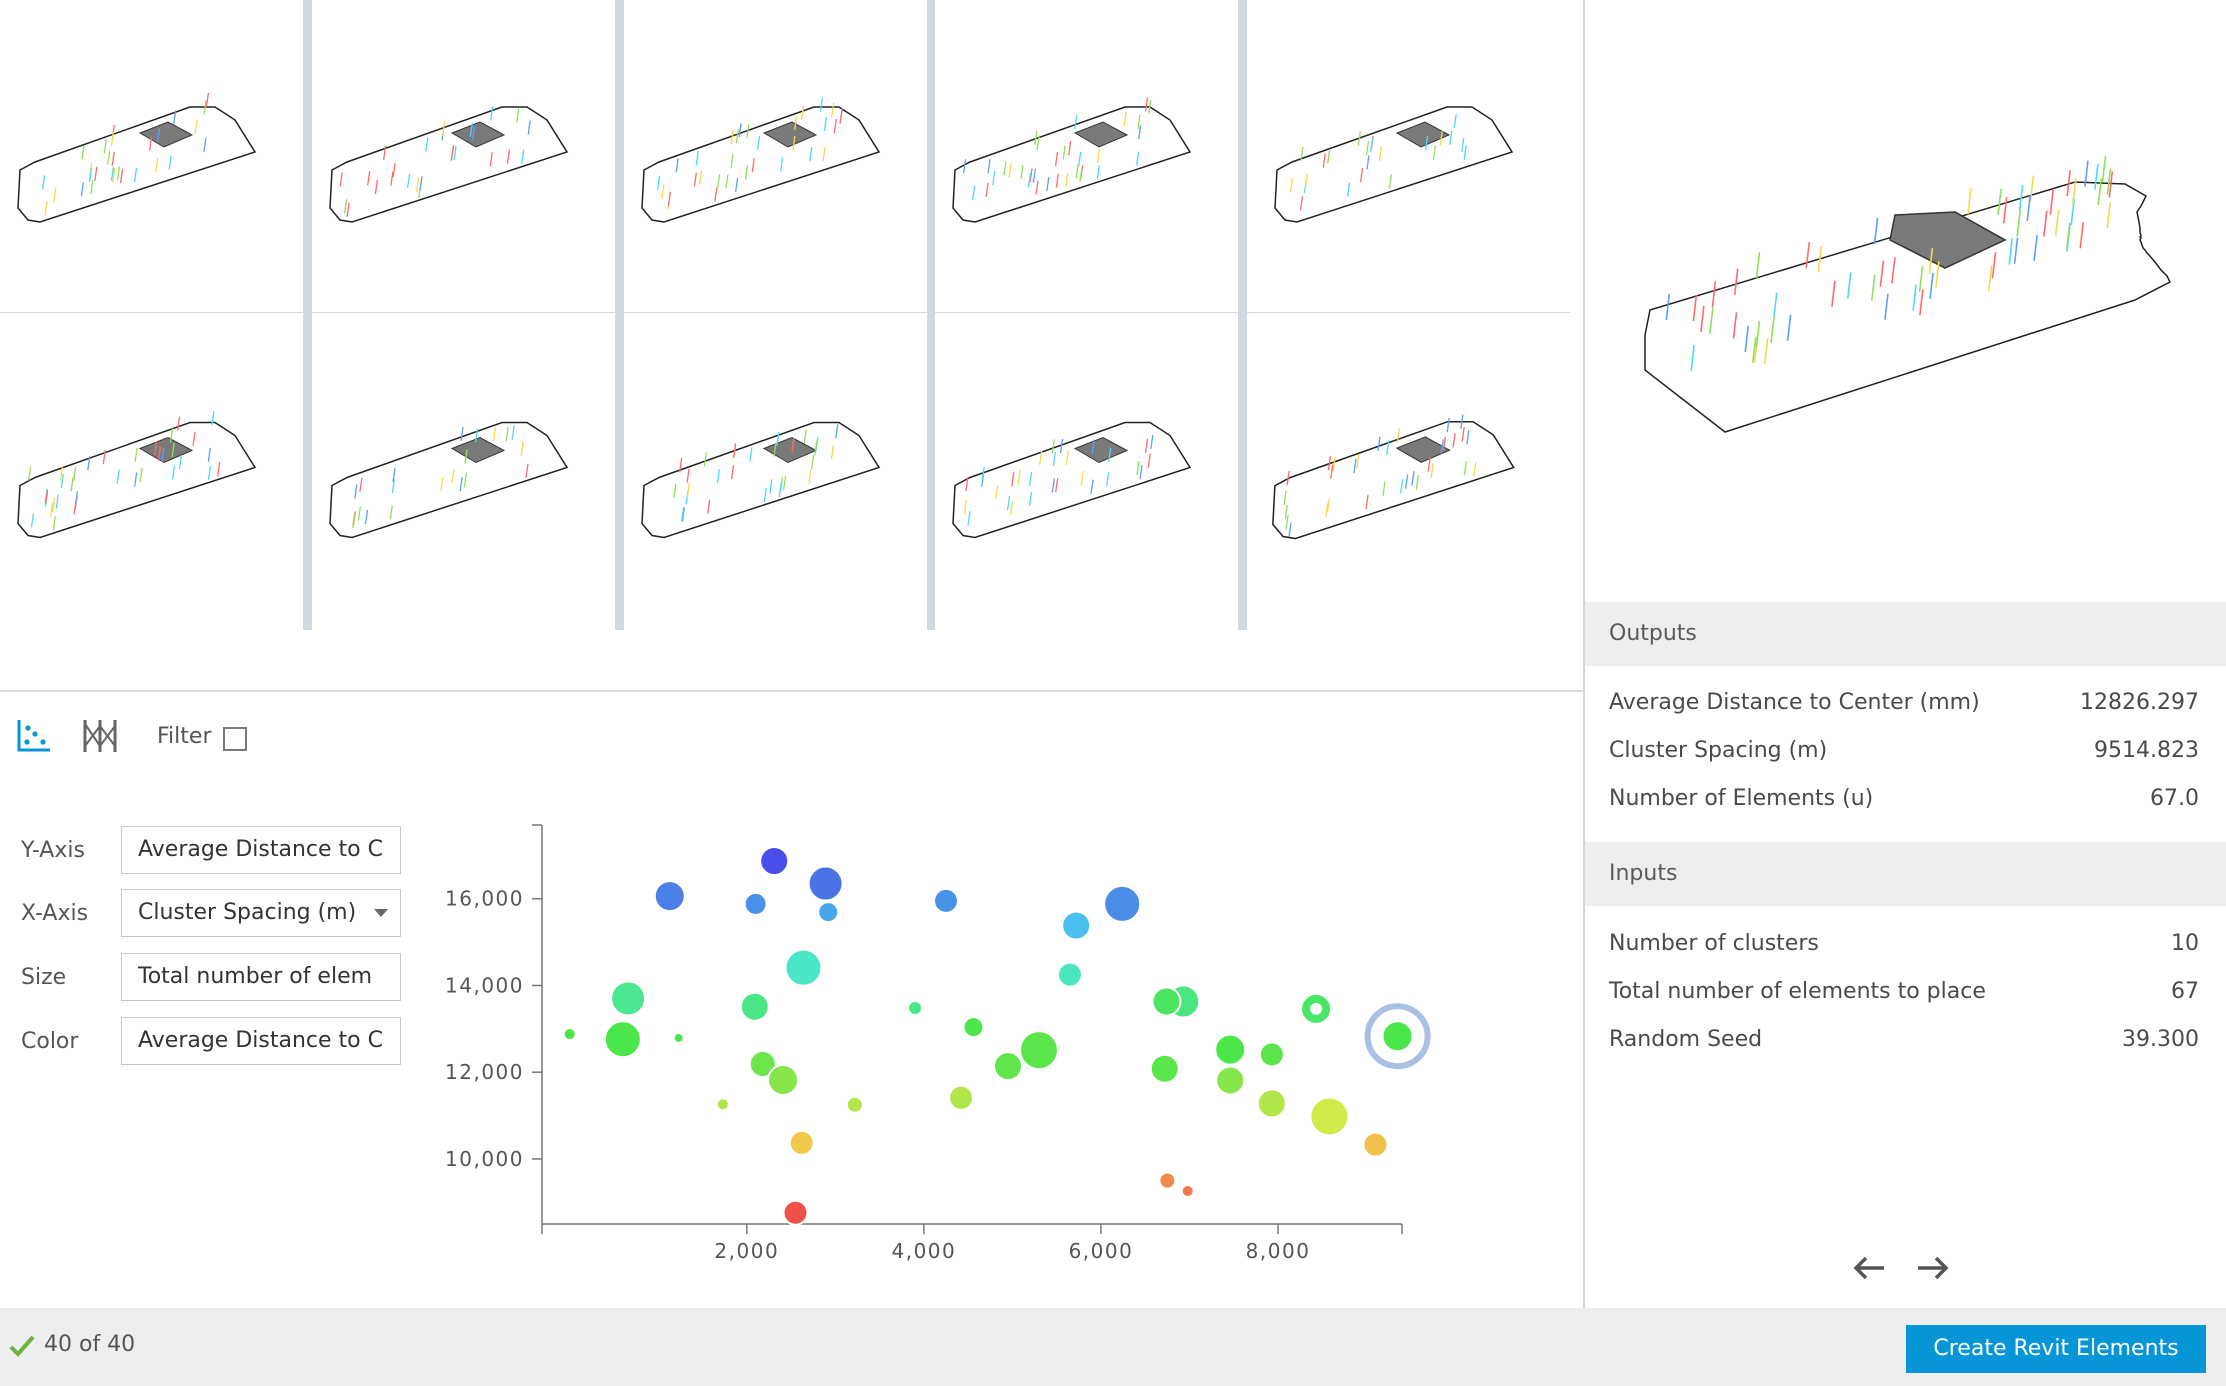 This screenshot has height=1386, width=2226. I want to click on create-revit-elements-button: Create Revit Elements, so click(2056, 1349).